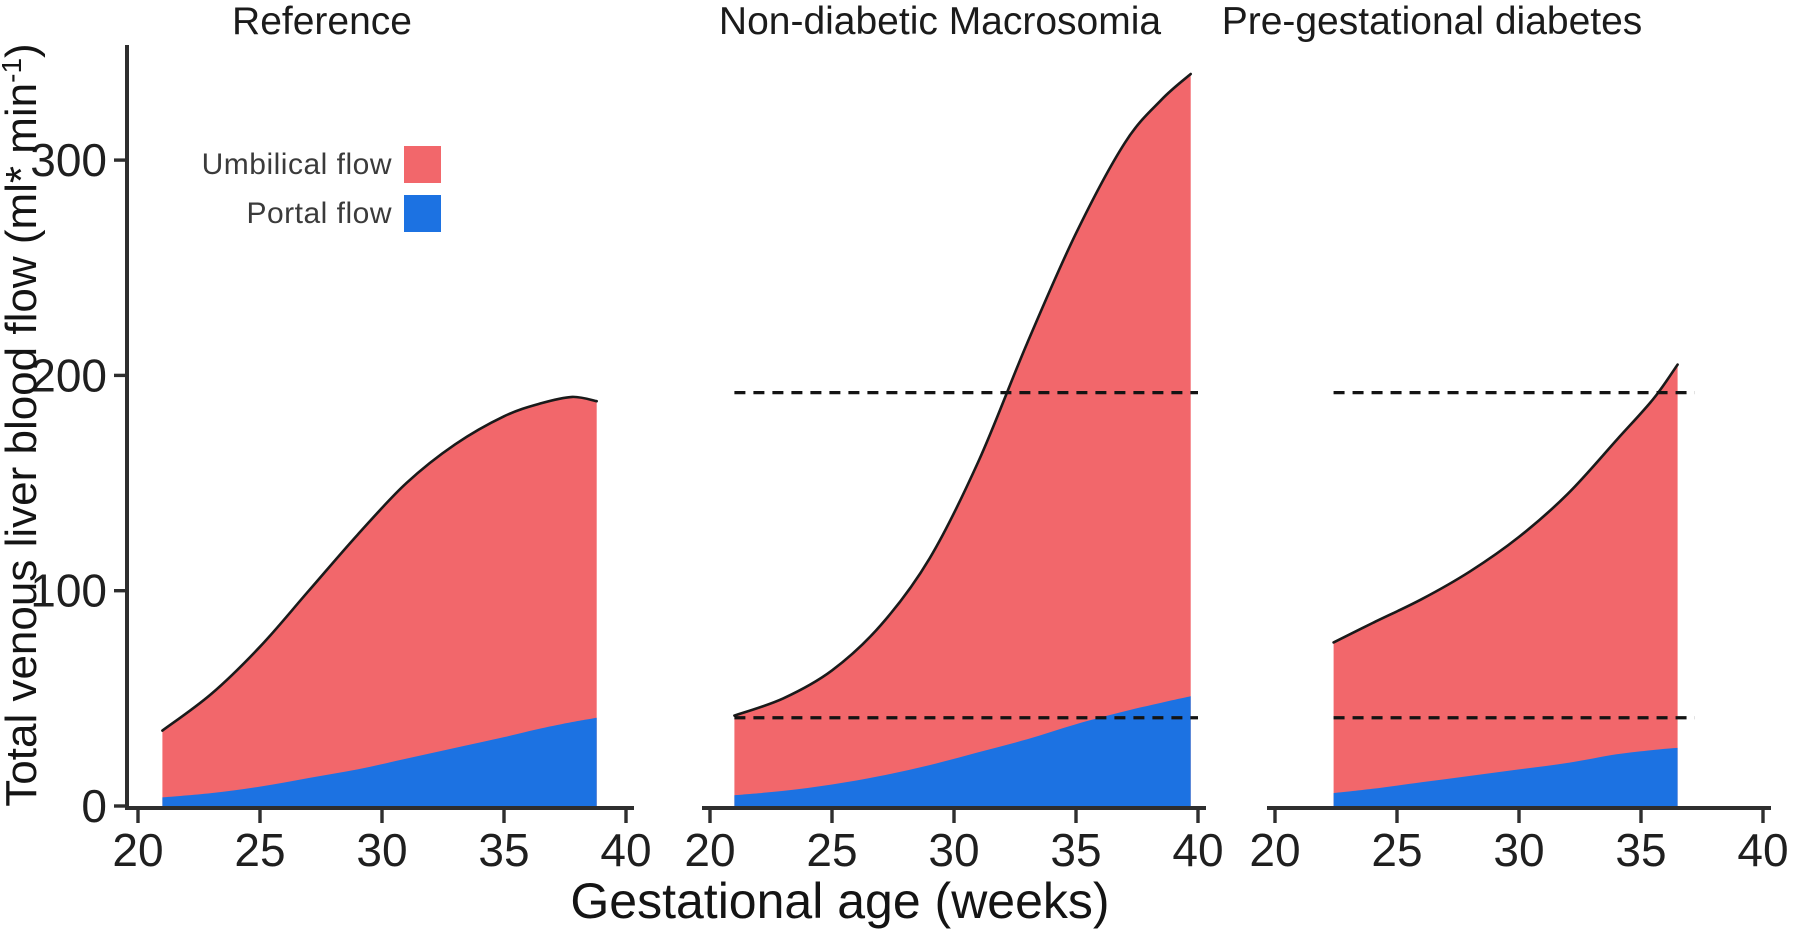  What do you see at coordinates (94, 806) in the screenshot?
I see `y-tick-label: 0` at bounding box center [94, 806].